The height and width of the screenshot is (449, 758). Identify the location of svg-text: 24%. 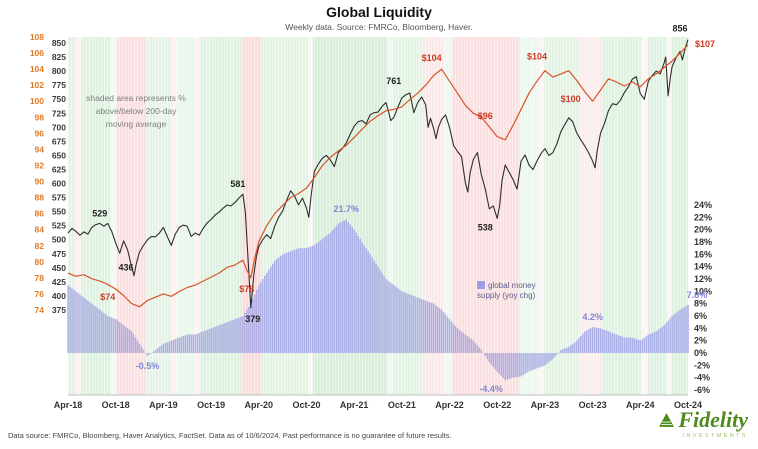
(703, 205).